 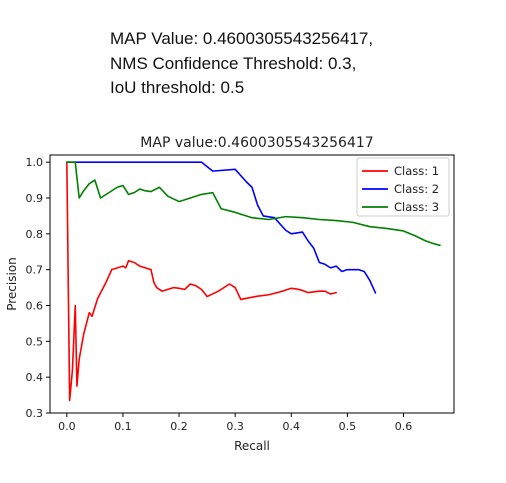 What do you see at coordinates (35, 234) in the screenshot?
I see `y-tick-label: 0.8` at bounding box center [35, 234].